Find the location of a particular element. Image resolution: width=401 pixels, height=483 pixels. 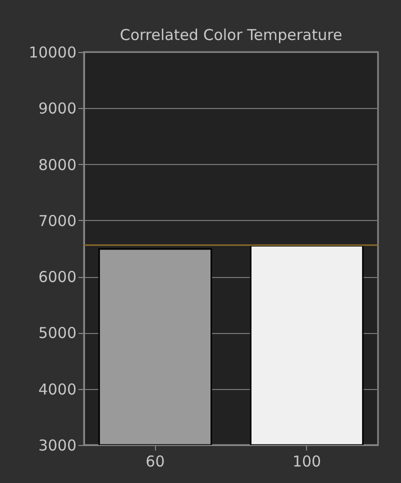

y-tick-label: 5000 is located at coordinates (57, 333).